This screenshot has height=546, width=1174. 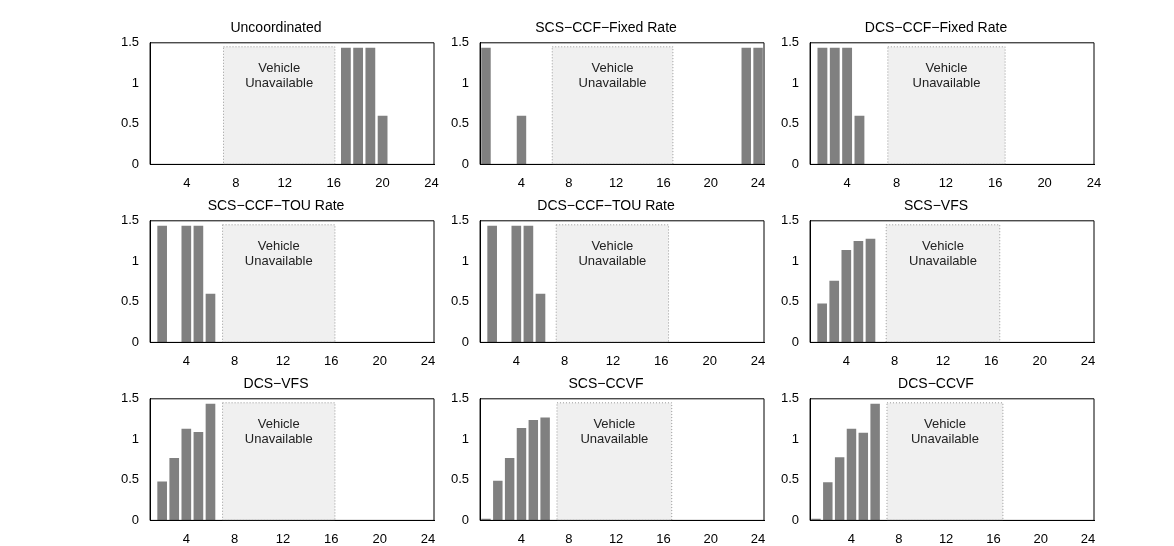 I want to click on chart-title: SCS−CCF−Fixed Rate, so click(x=606, y=27).